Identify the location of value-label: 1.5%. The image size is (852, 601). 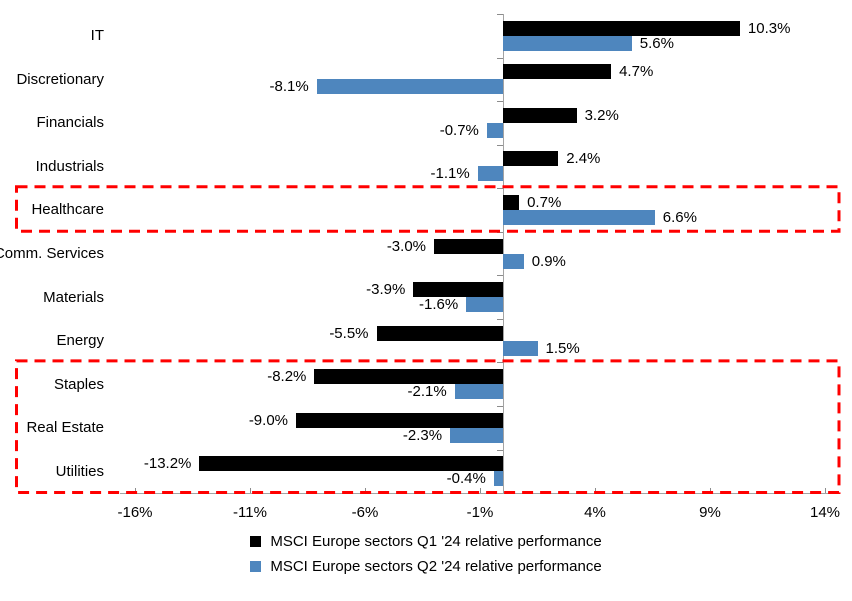
(562, 348).